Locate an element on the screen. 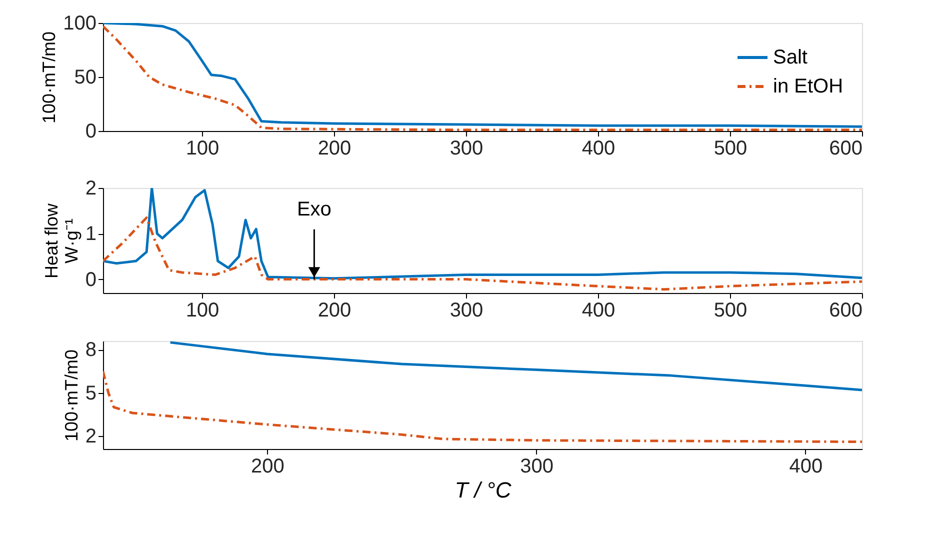 The image size is (929, 549). x-axis-title: T / °C is located at coordinates (483, 490).